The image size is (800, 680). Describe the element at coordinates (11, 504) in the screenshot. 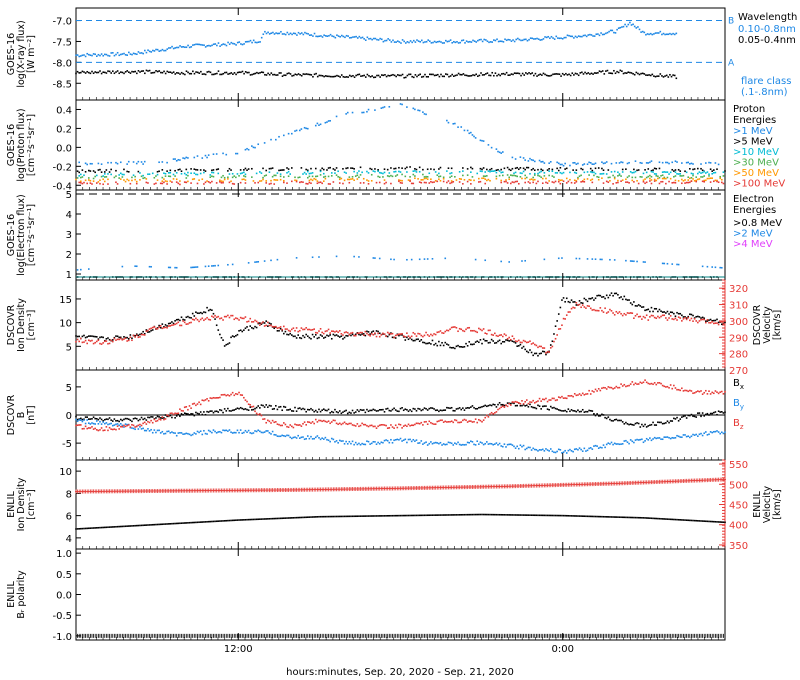

I see `y-axis-label: ENLIL` at that location.